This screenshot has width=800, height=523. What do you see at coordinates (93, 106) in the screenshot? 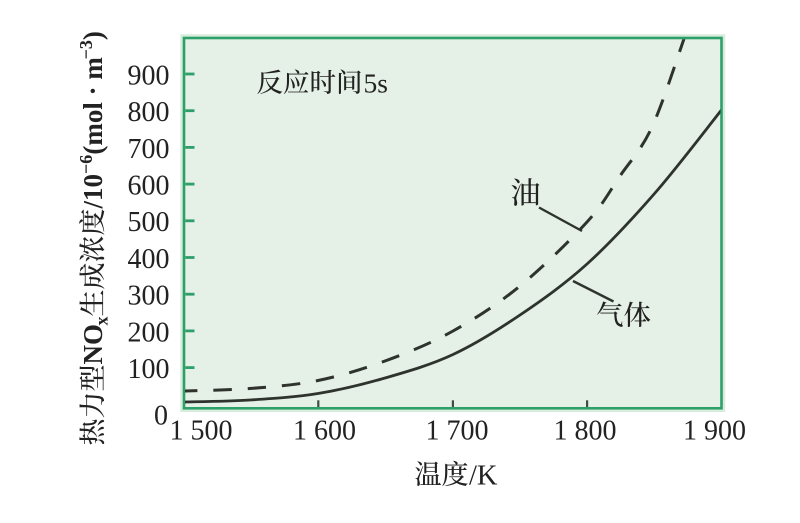
I see `svg-text: (mol · m` at bounding box center [93, 106].